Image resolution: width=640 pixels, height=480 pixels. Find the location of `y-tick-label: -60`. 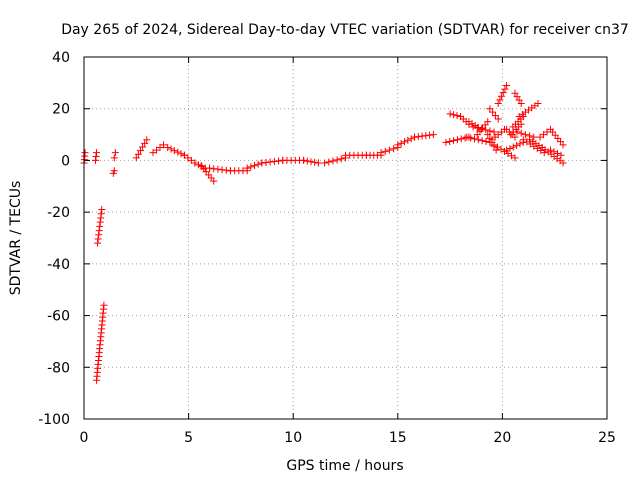

y-tick-label: -60 is located at coordinates (58, 317).